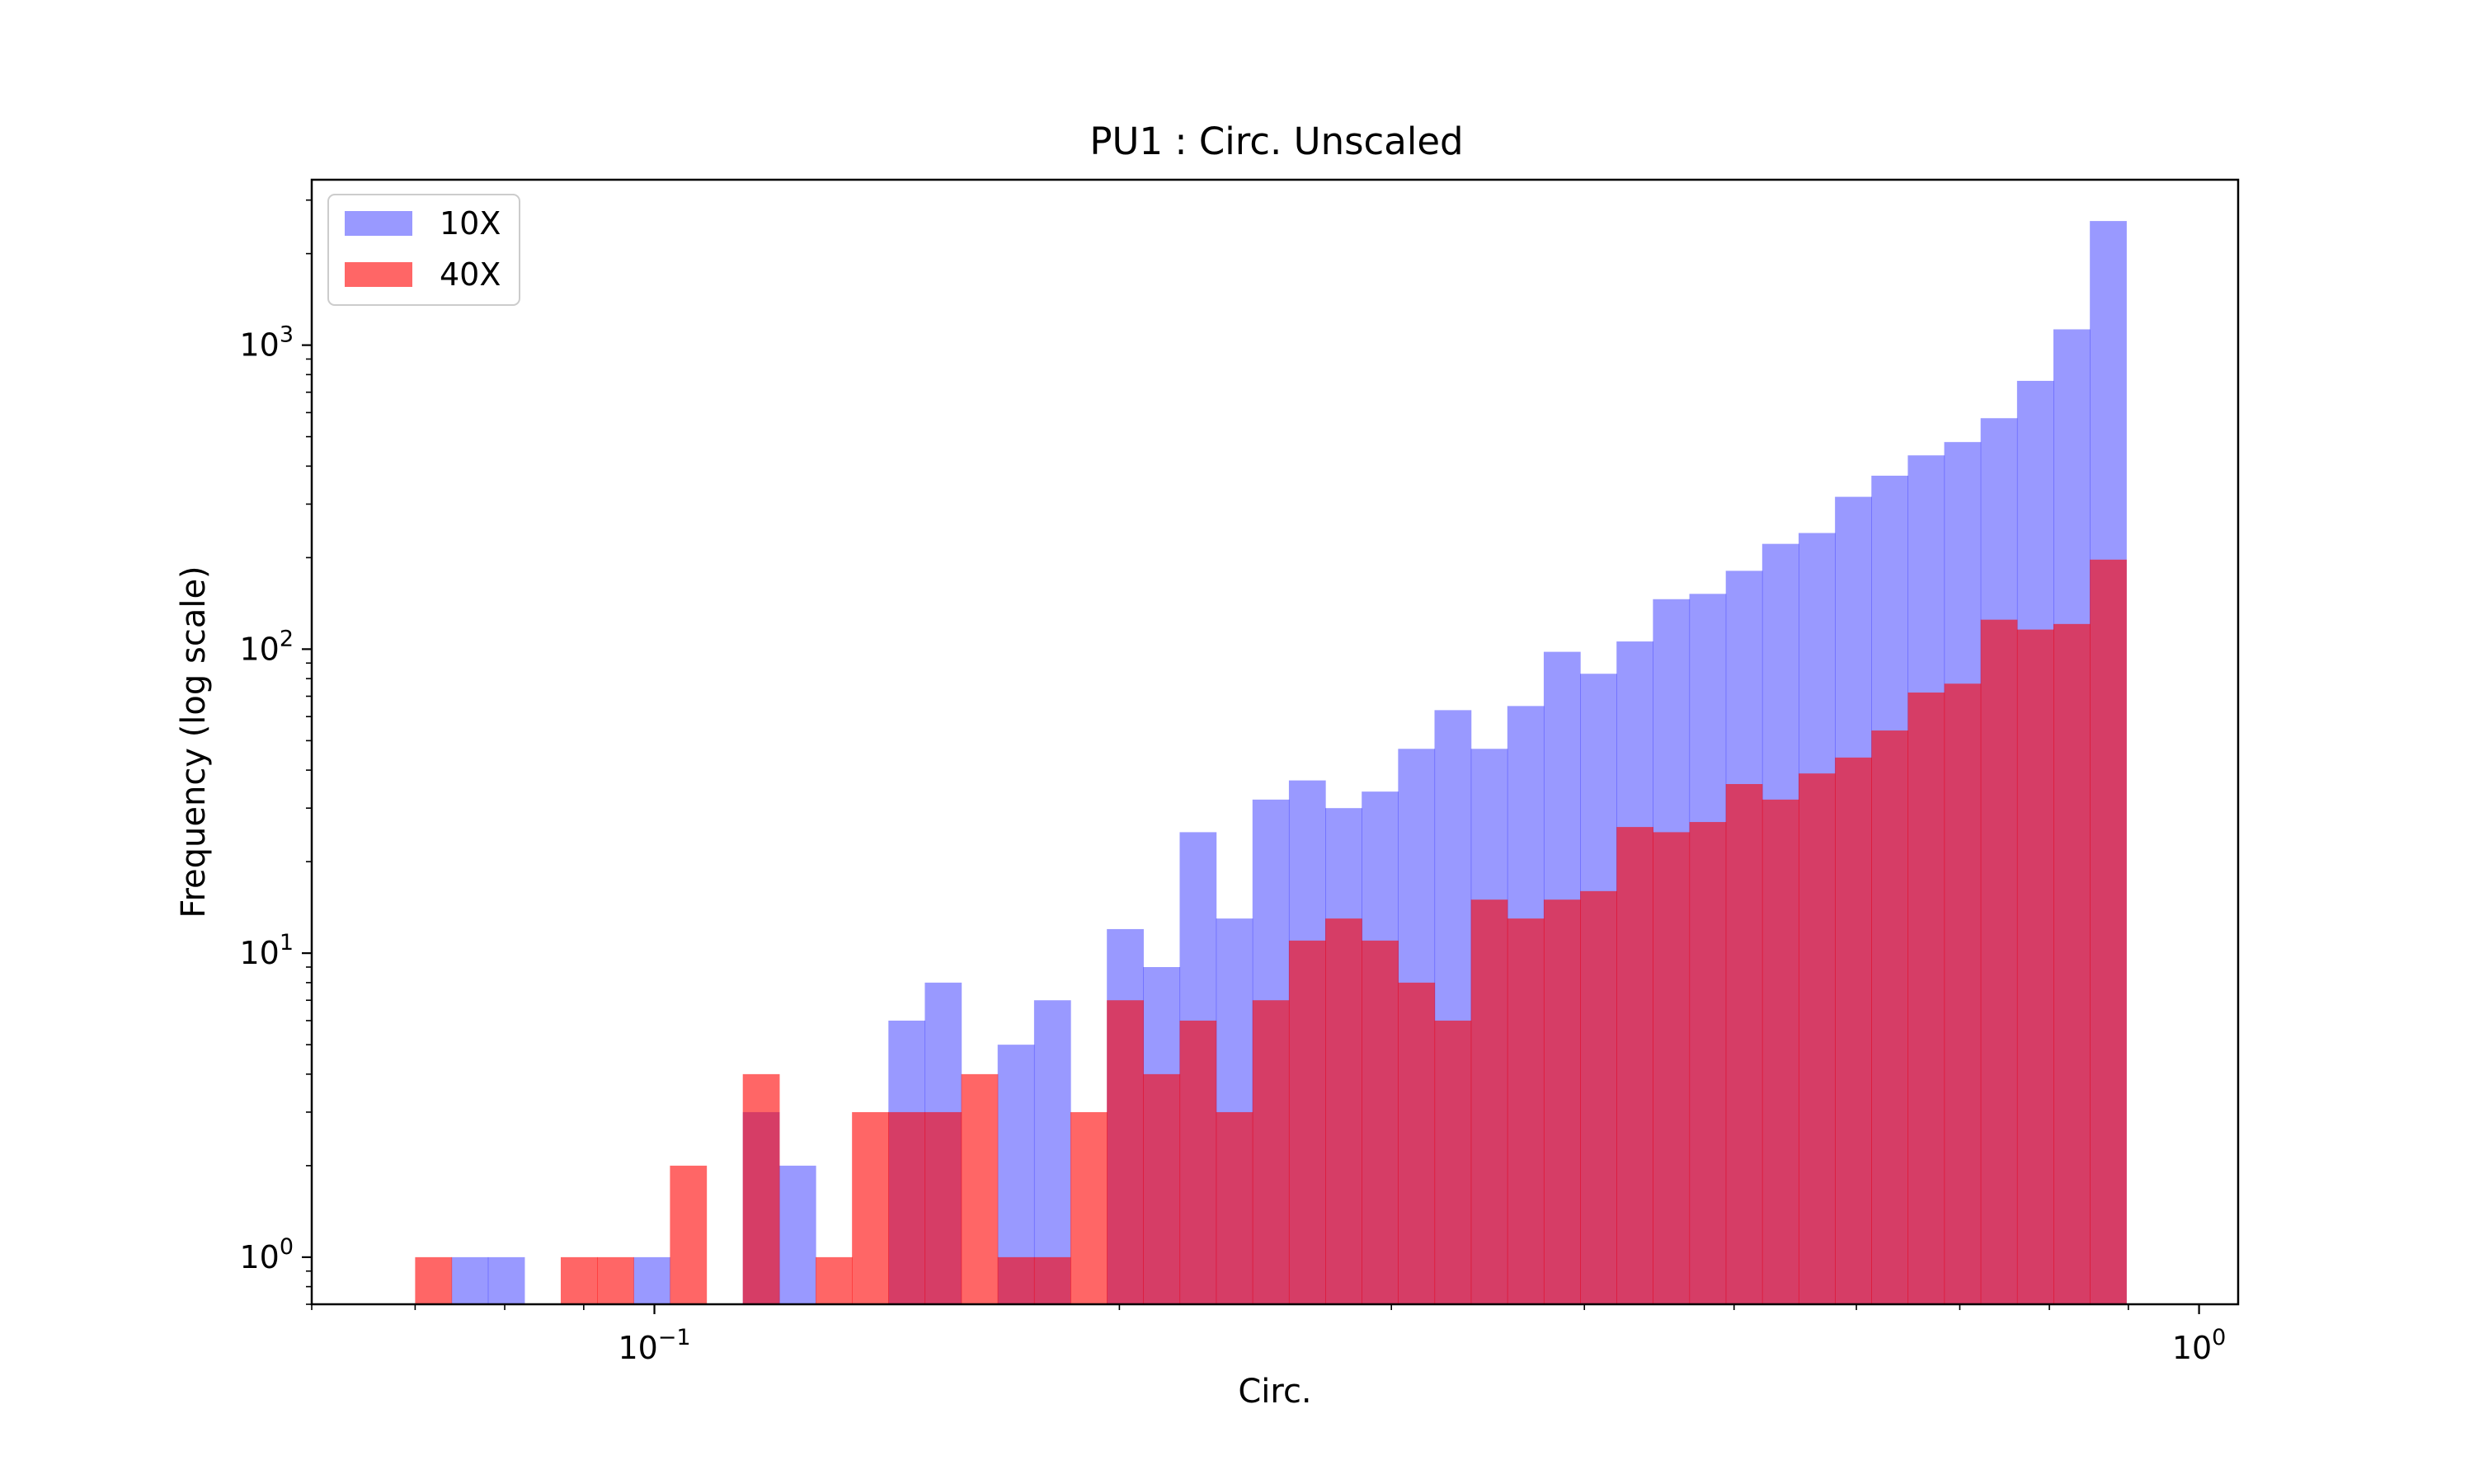  Describe the element at coordinates (654, 1345) in the screenshot. I see `x-tick-label: 10⁻¹` at that location.